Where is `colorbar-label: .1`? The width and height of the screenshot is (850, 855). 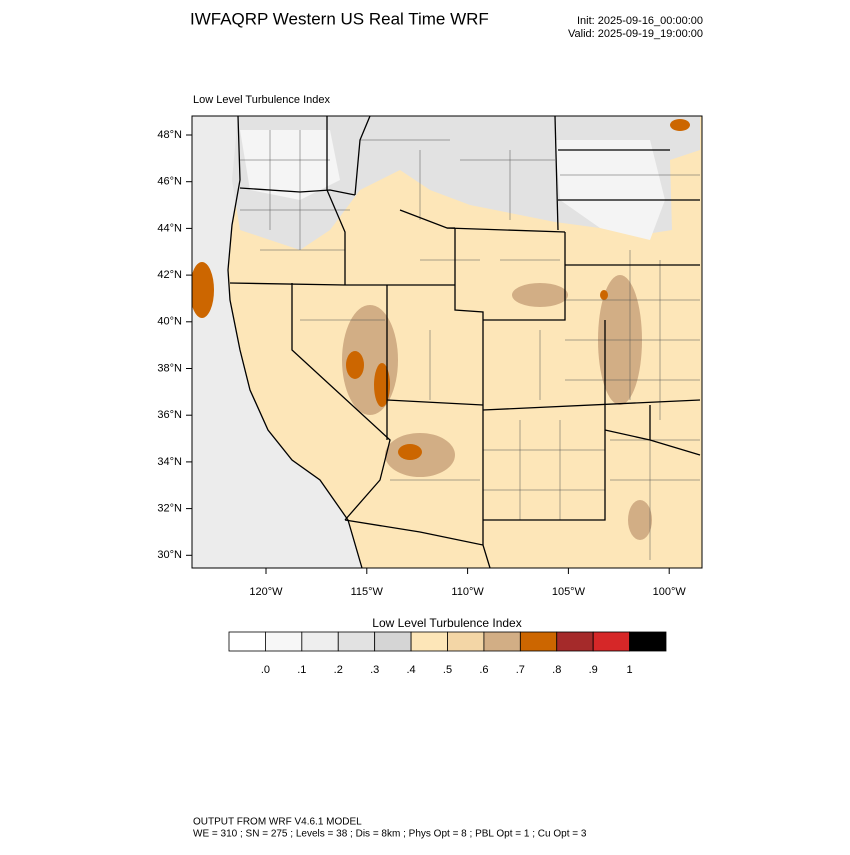 colorbar-label: .1 is located at coordinates (301, 670).